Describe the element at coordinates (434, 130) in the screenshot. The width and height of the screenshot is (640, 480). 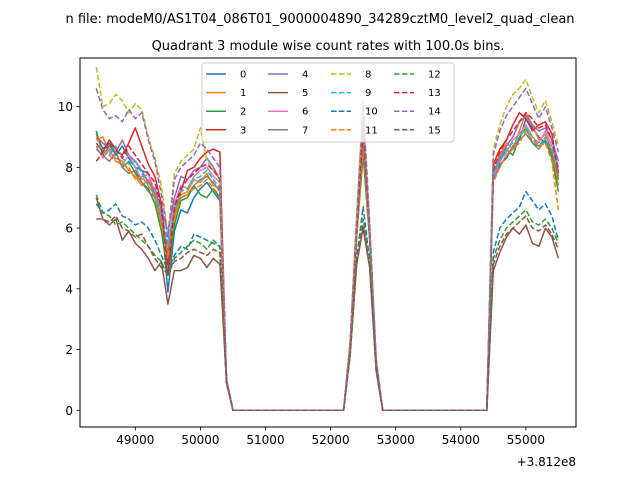
I see `legend-label-15: 15` at that location.